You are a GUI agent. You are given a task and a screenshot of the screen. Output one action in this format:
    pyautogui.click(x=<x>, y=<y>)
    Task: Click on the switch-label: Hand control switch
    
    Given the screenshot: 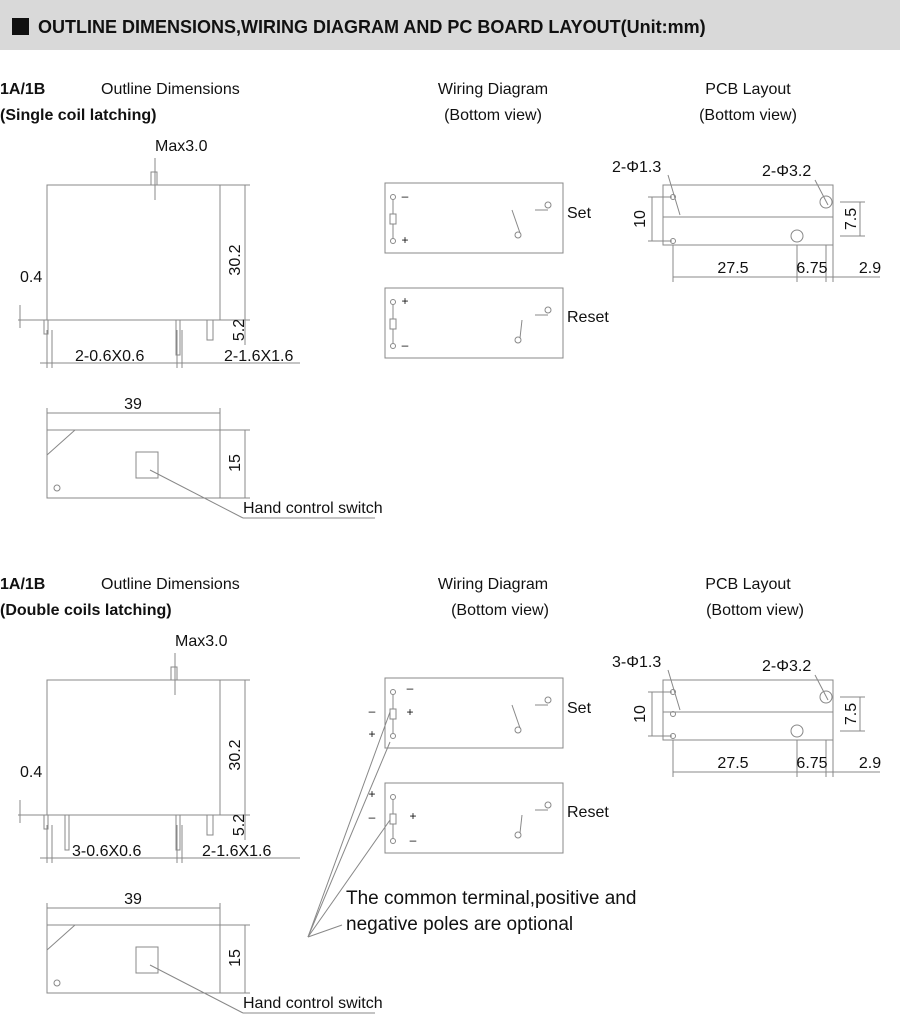 What is the action you would take?
    pyautogui.click(x=313, y=508)
    